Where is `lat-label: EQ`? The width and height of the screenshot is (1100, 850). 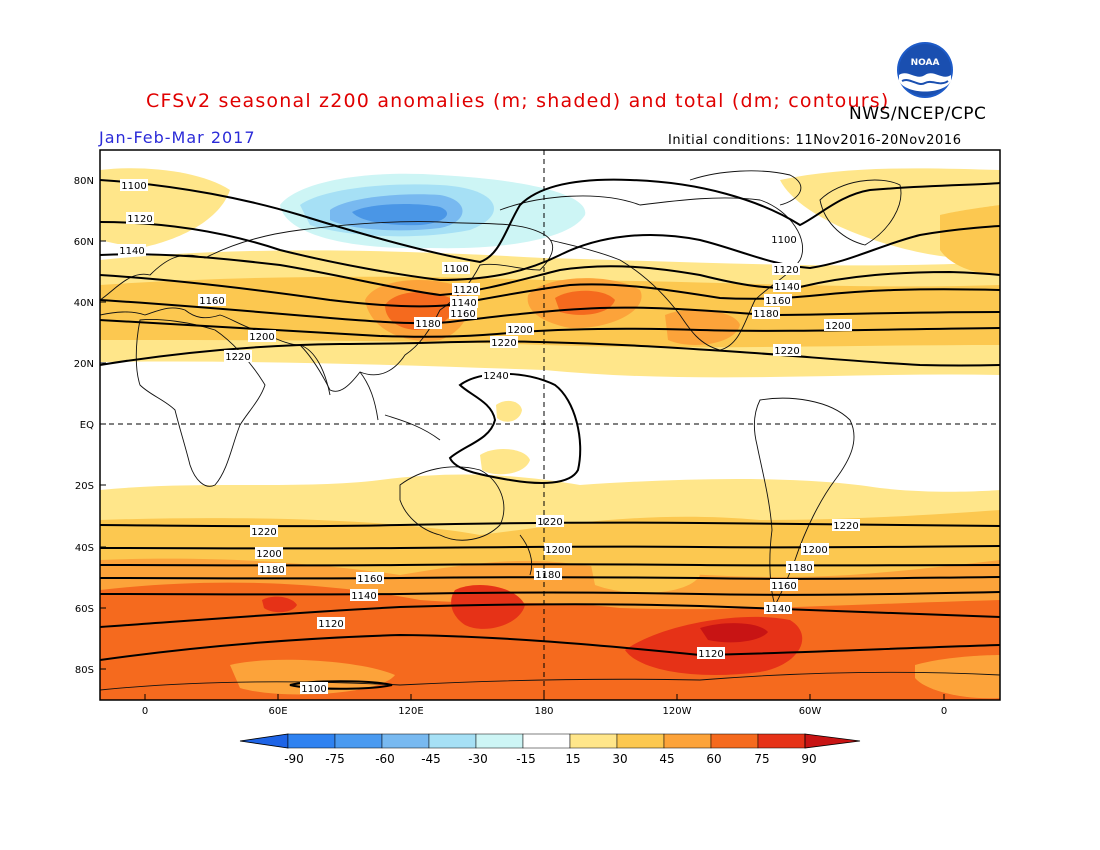
lat-label: EQ is located at coordinates (87, 425).